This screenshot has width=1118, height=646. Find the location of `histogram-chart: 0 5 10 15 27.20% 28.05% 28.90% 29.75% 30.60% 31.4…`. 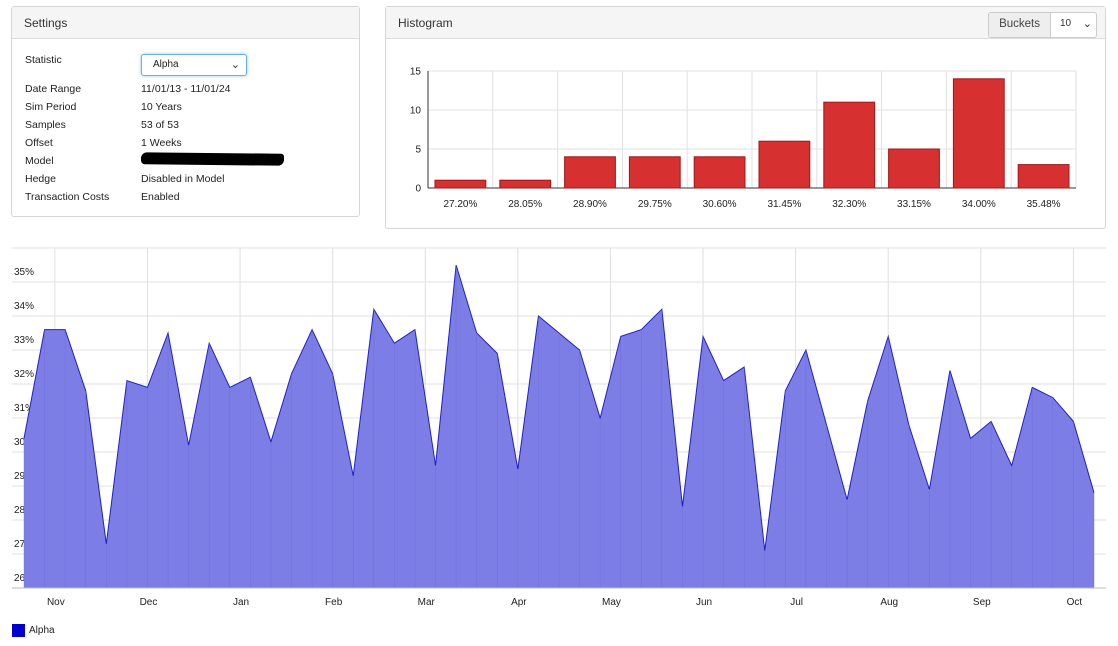

histogram-chart: 0 5 10 15 27.20% 28.05% 28.90% 29.75% 30.60% 31.4… is located at coordinates (743, 138).